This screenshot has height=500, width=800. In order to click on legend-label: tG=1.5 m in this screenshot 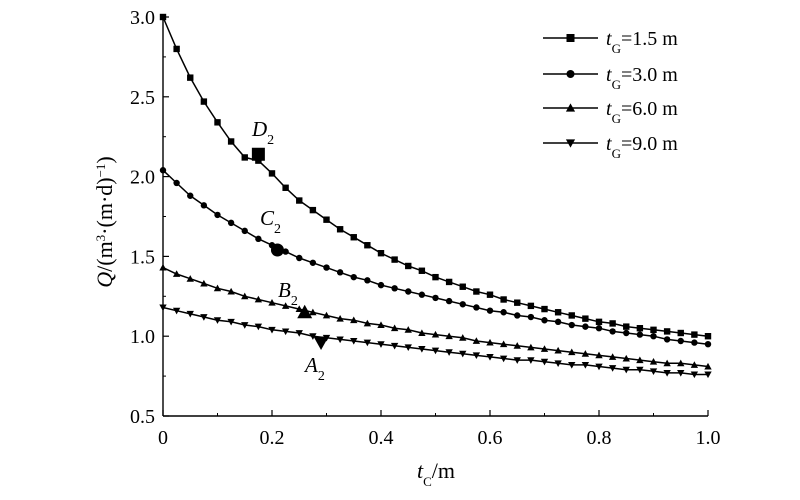, I will do `click(642, 42)`.